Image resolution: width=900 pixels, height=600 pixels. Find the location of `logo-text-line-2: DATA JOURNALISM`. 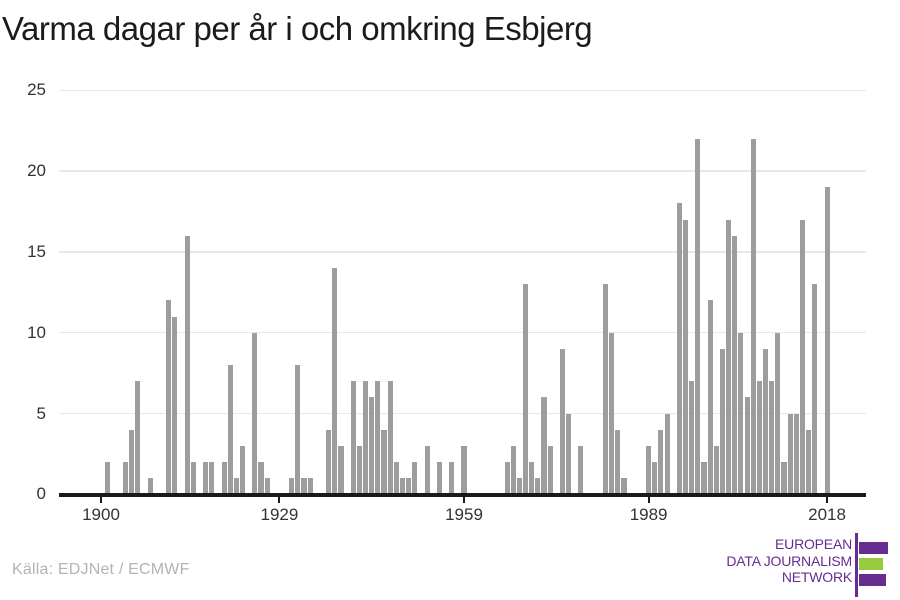

logo-text-line-2: DATA JOURNALISM is located at coordinates (789, 560).